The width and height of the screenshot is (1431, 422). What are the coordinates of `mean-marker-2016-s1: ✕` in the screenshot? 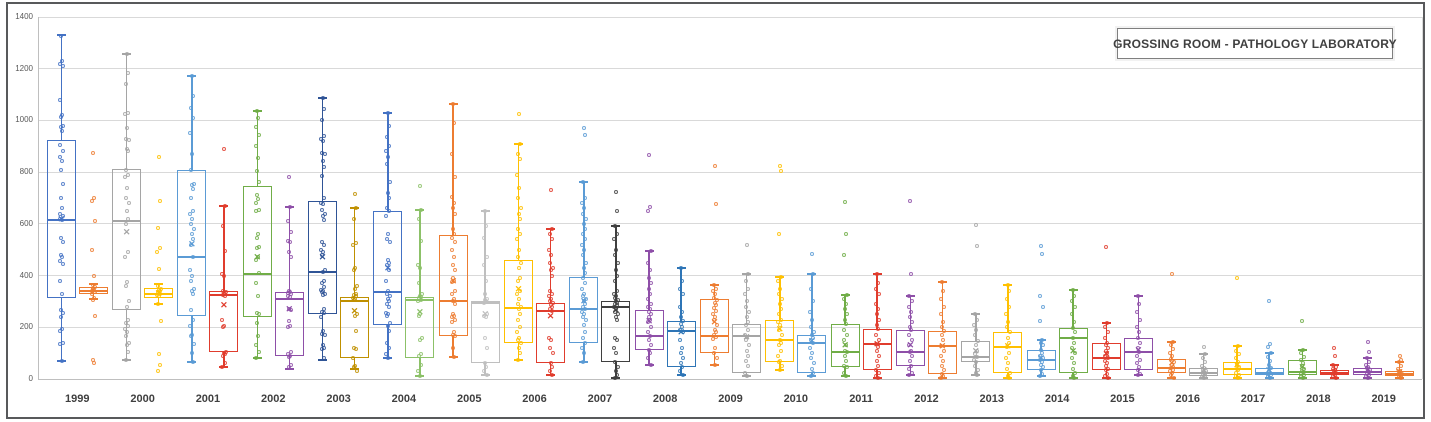 It's located at (1171, 362).